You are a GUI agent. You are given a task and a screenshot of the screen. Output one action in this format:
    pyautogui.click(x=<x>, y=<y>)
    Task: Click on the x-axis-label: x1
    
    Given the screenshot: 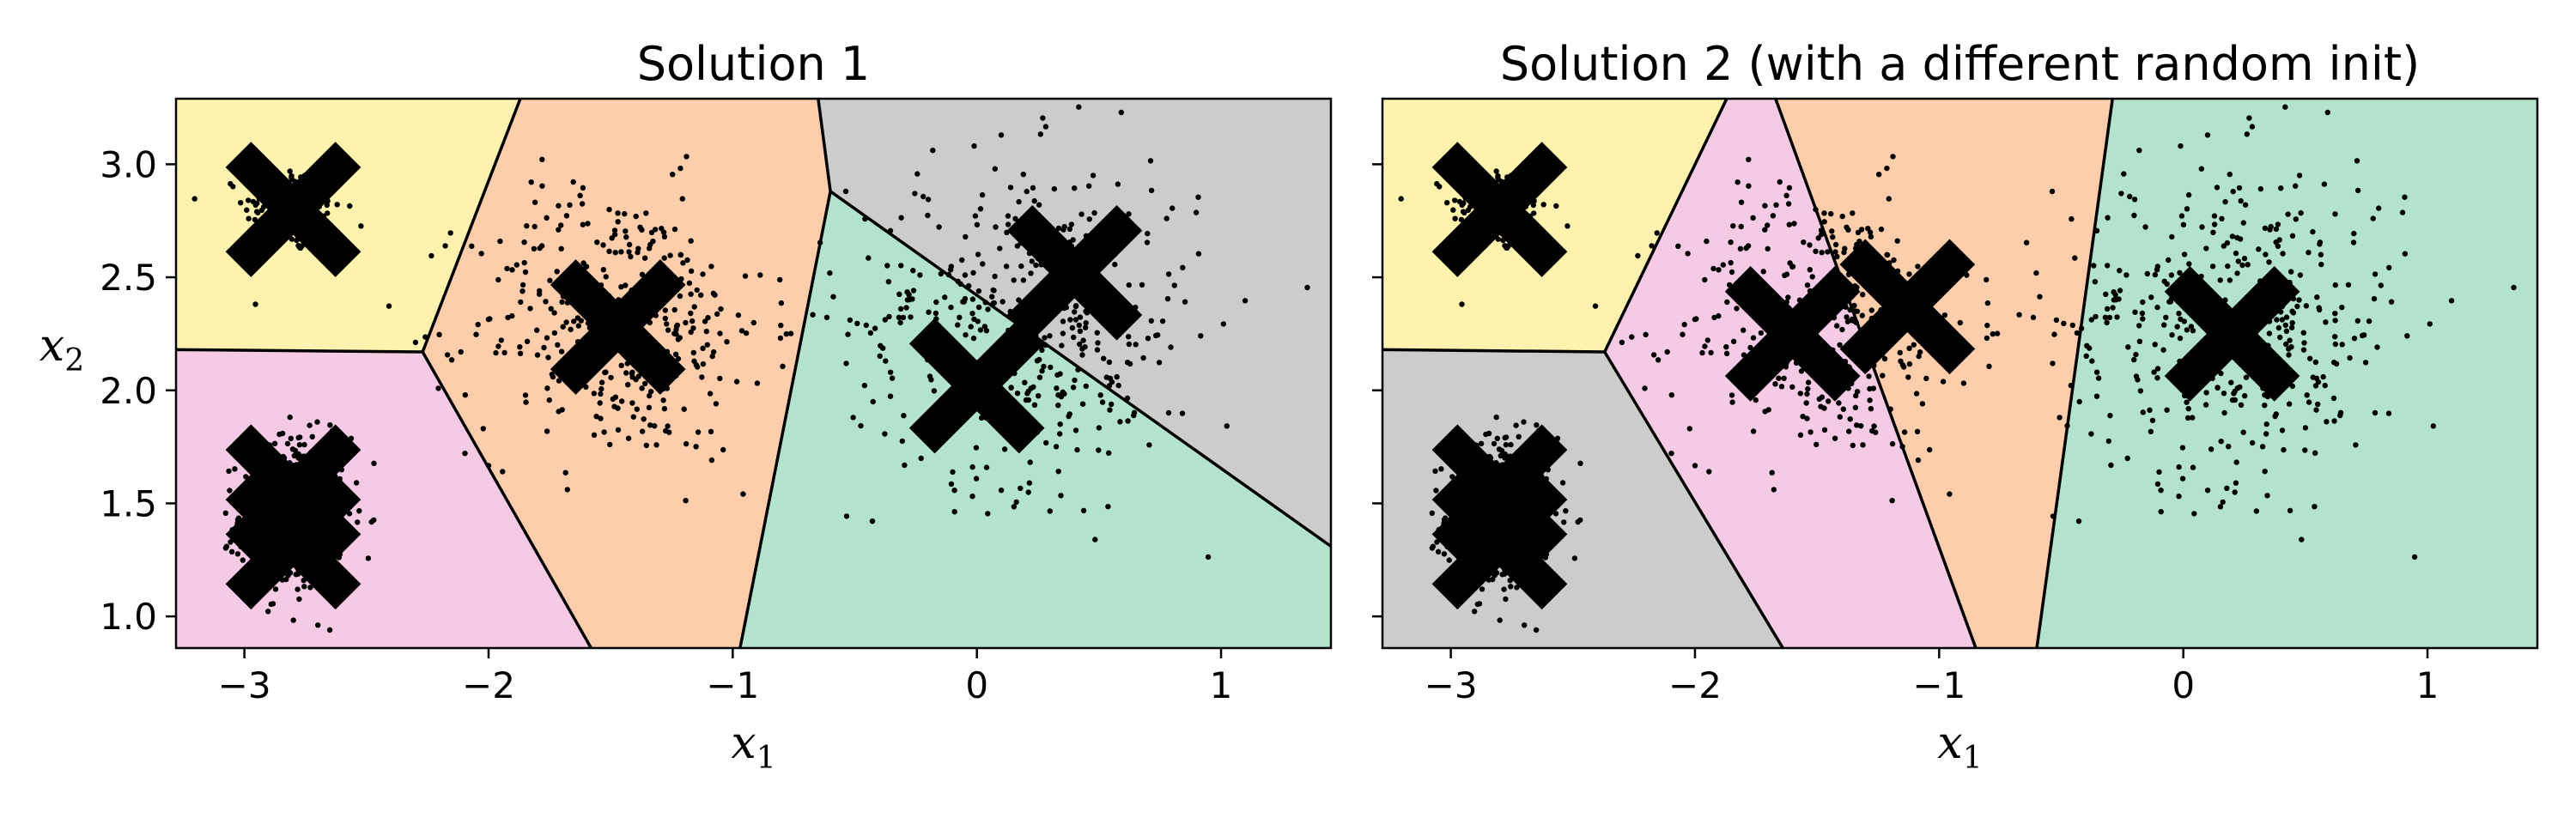 What is the action you would take?
    pyautogui.click(x=753, y=747)
    